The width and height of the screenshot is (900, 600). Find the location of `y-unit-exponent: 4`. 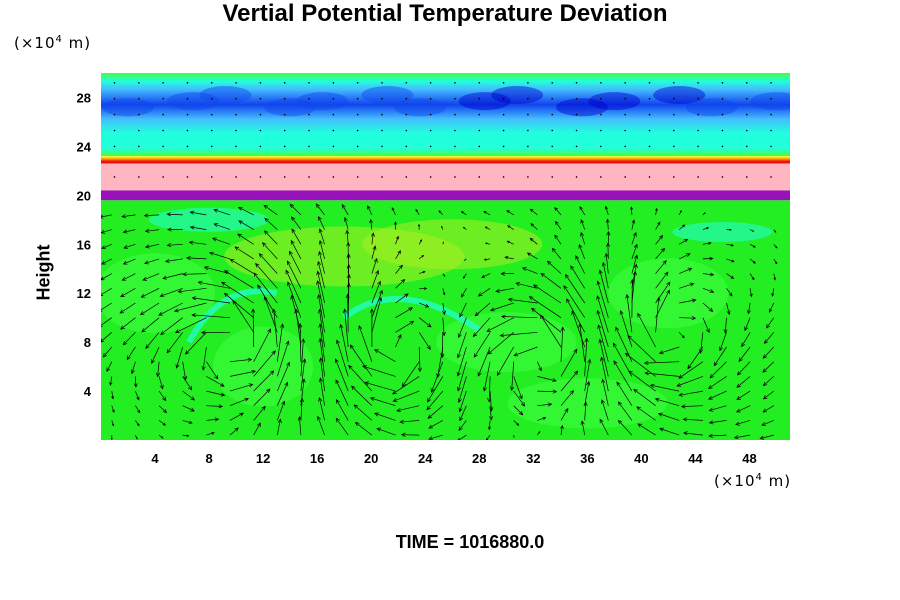

y-unit-exponent: 4 is located at coordinates (59, 39).